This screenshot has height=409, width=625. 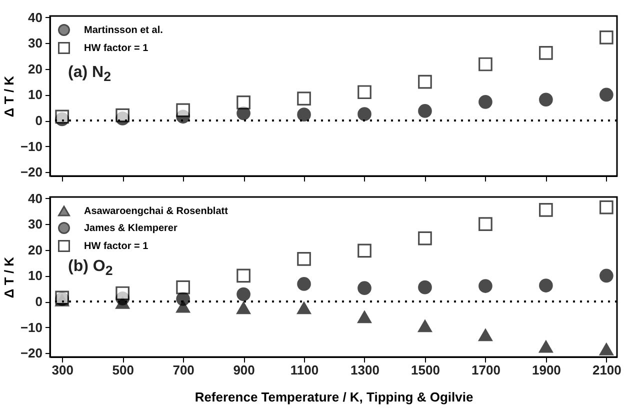 What do you see at coordinates (607, 370) in the screenshot?
I see `x-tick-label: 2100` at bounding box center [607, 370].